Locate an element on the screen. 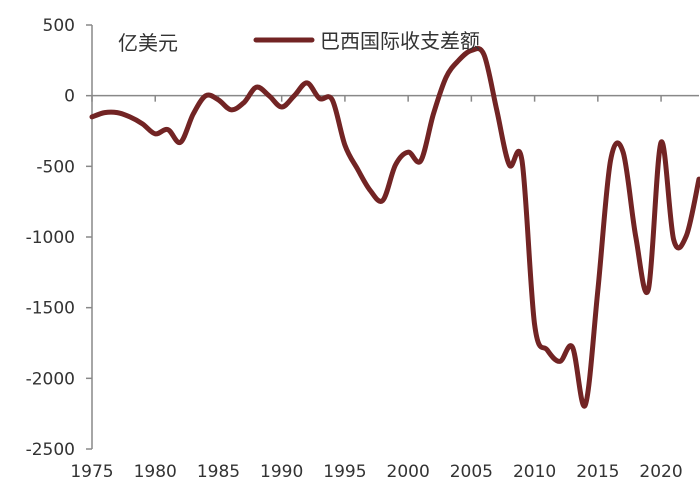 This screenshot has width=700, height=494. x-tick-label: 1995 is located at coordinates (344, 472).